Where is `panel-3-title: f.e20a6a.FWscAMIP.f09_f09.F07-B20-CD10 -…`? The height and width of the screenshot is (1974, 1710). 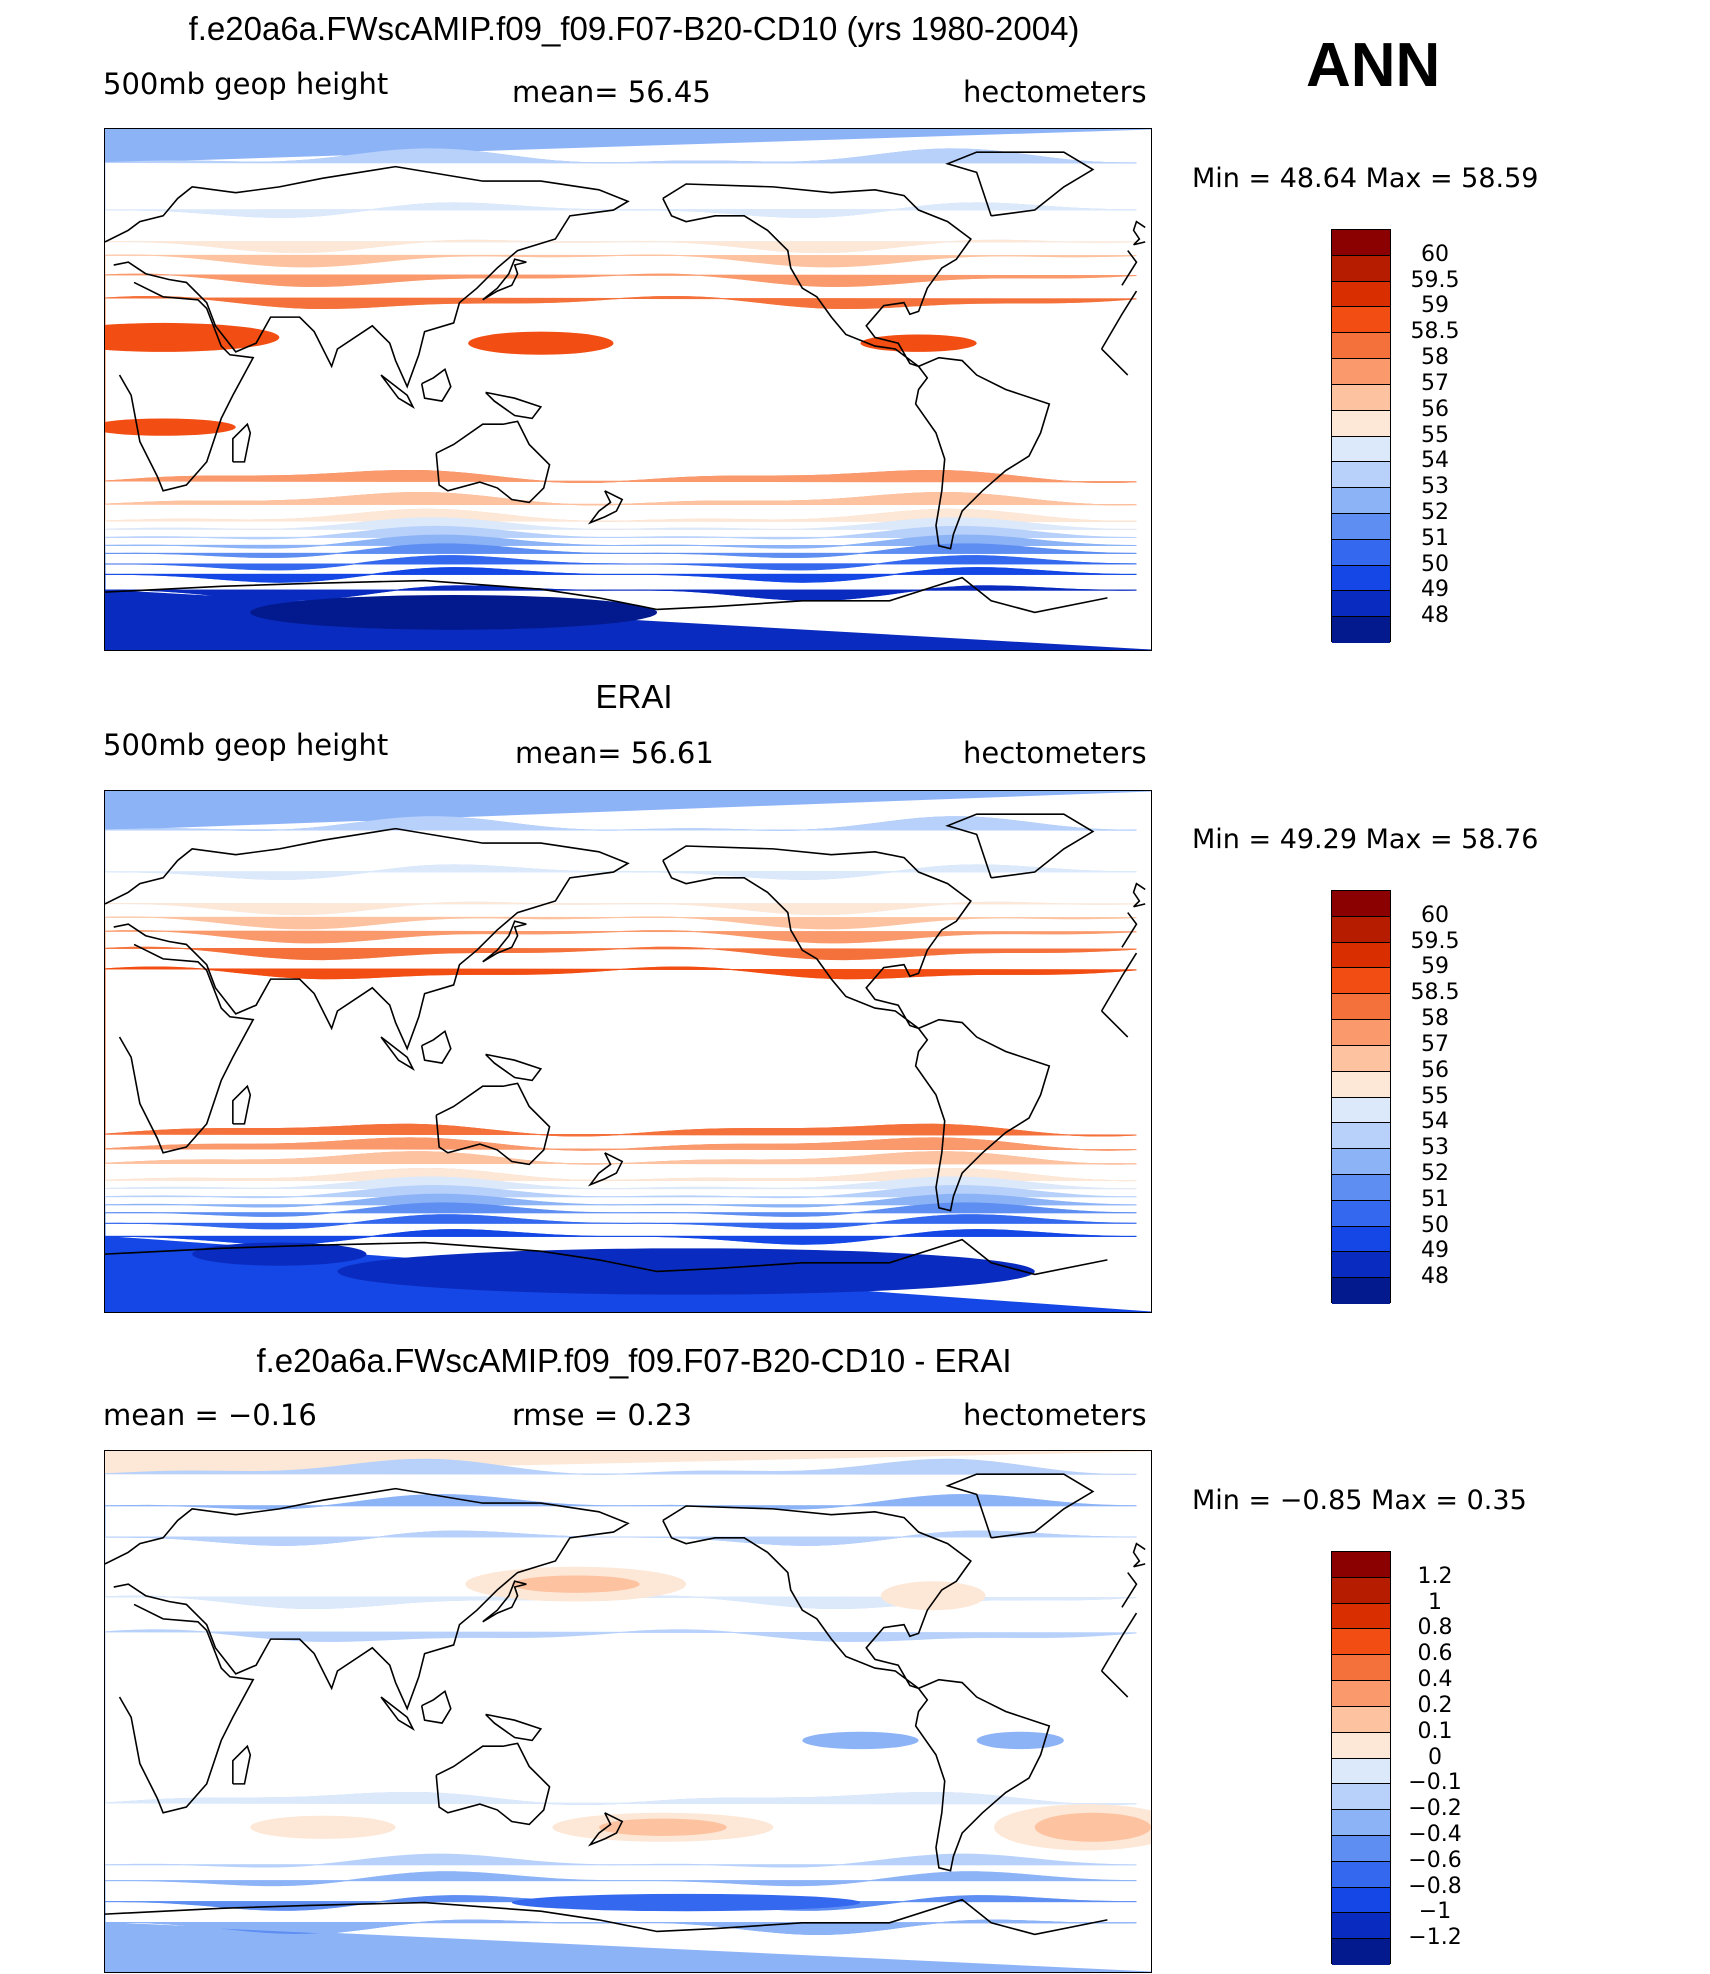 panel-3-title: f.e20a6a.FWscAMIP.f09_f09.F07-B20-CD10 -… is located at coordinates (634, 1360).